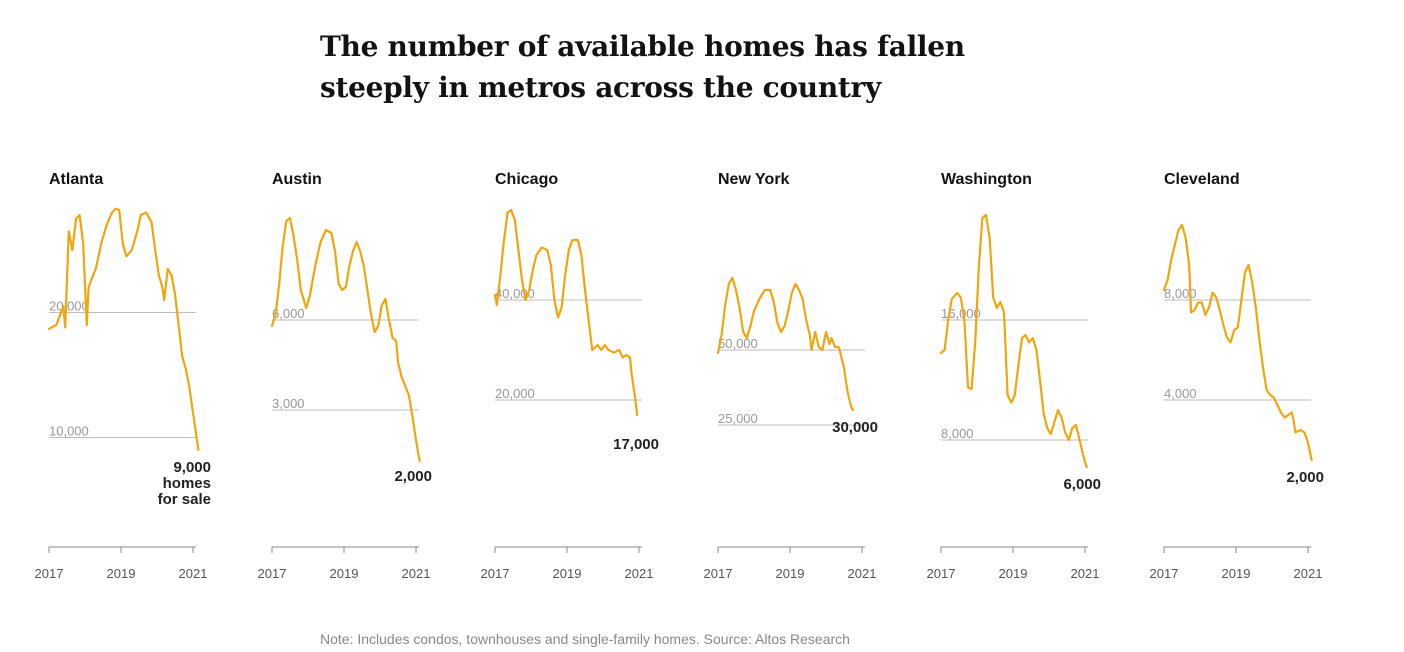  What do you see at coordinates (862, 573) in the screenshot?
I see `new-york-x-tick-label: 2021` at bounding box center [862, 573].